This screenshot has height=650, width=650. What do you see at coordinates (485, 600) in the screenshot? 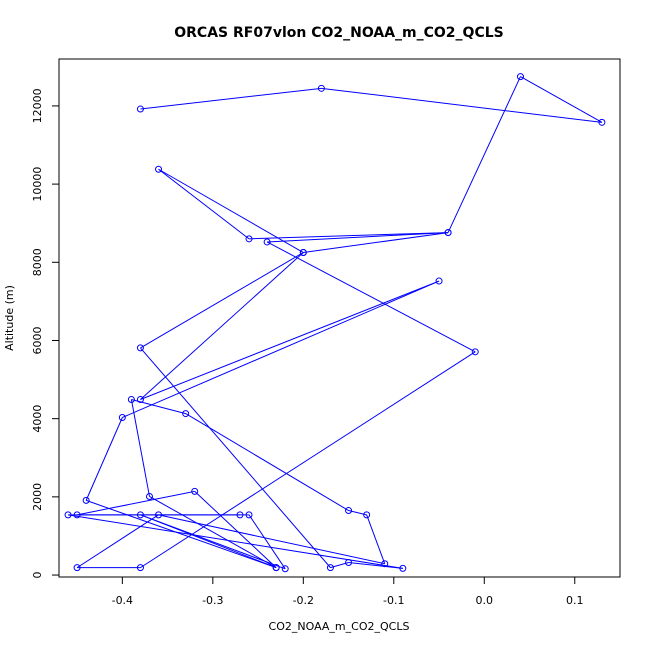
I see `x-tick-label: 0.0` at bounding box center [485, 600].